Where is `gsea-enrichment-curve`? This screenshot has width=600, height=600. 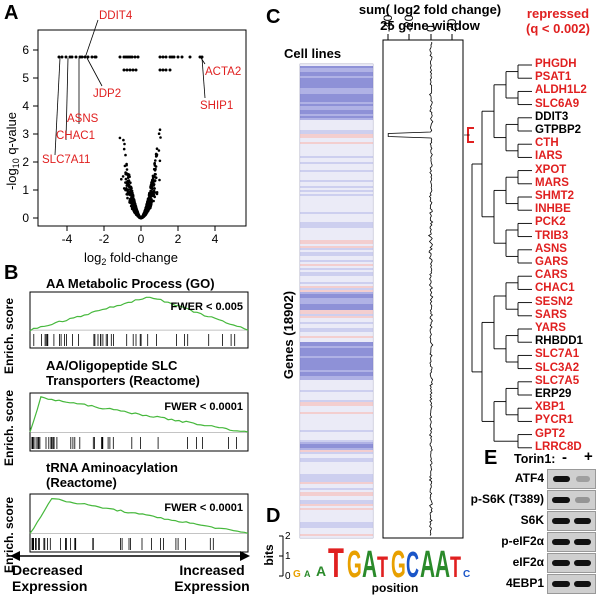
gsea-enrichment-curve is located at coordinates (139, 515).